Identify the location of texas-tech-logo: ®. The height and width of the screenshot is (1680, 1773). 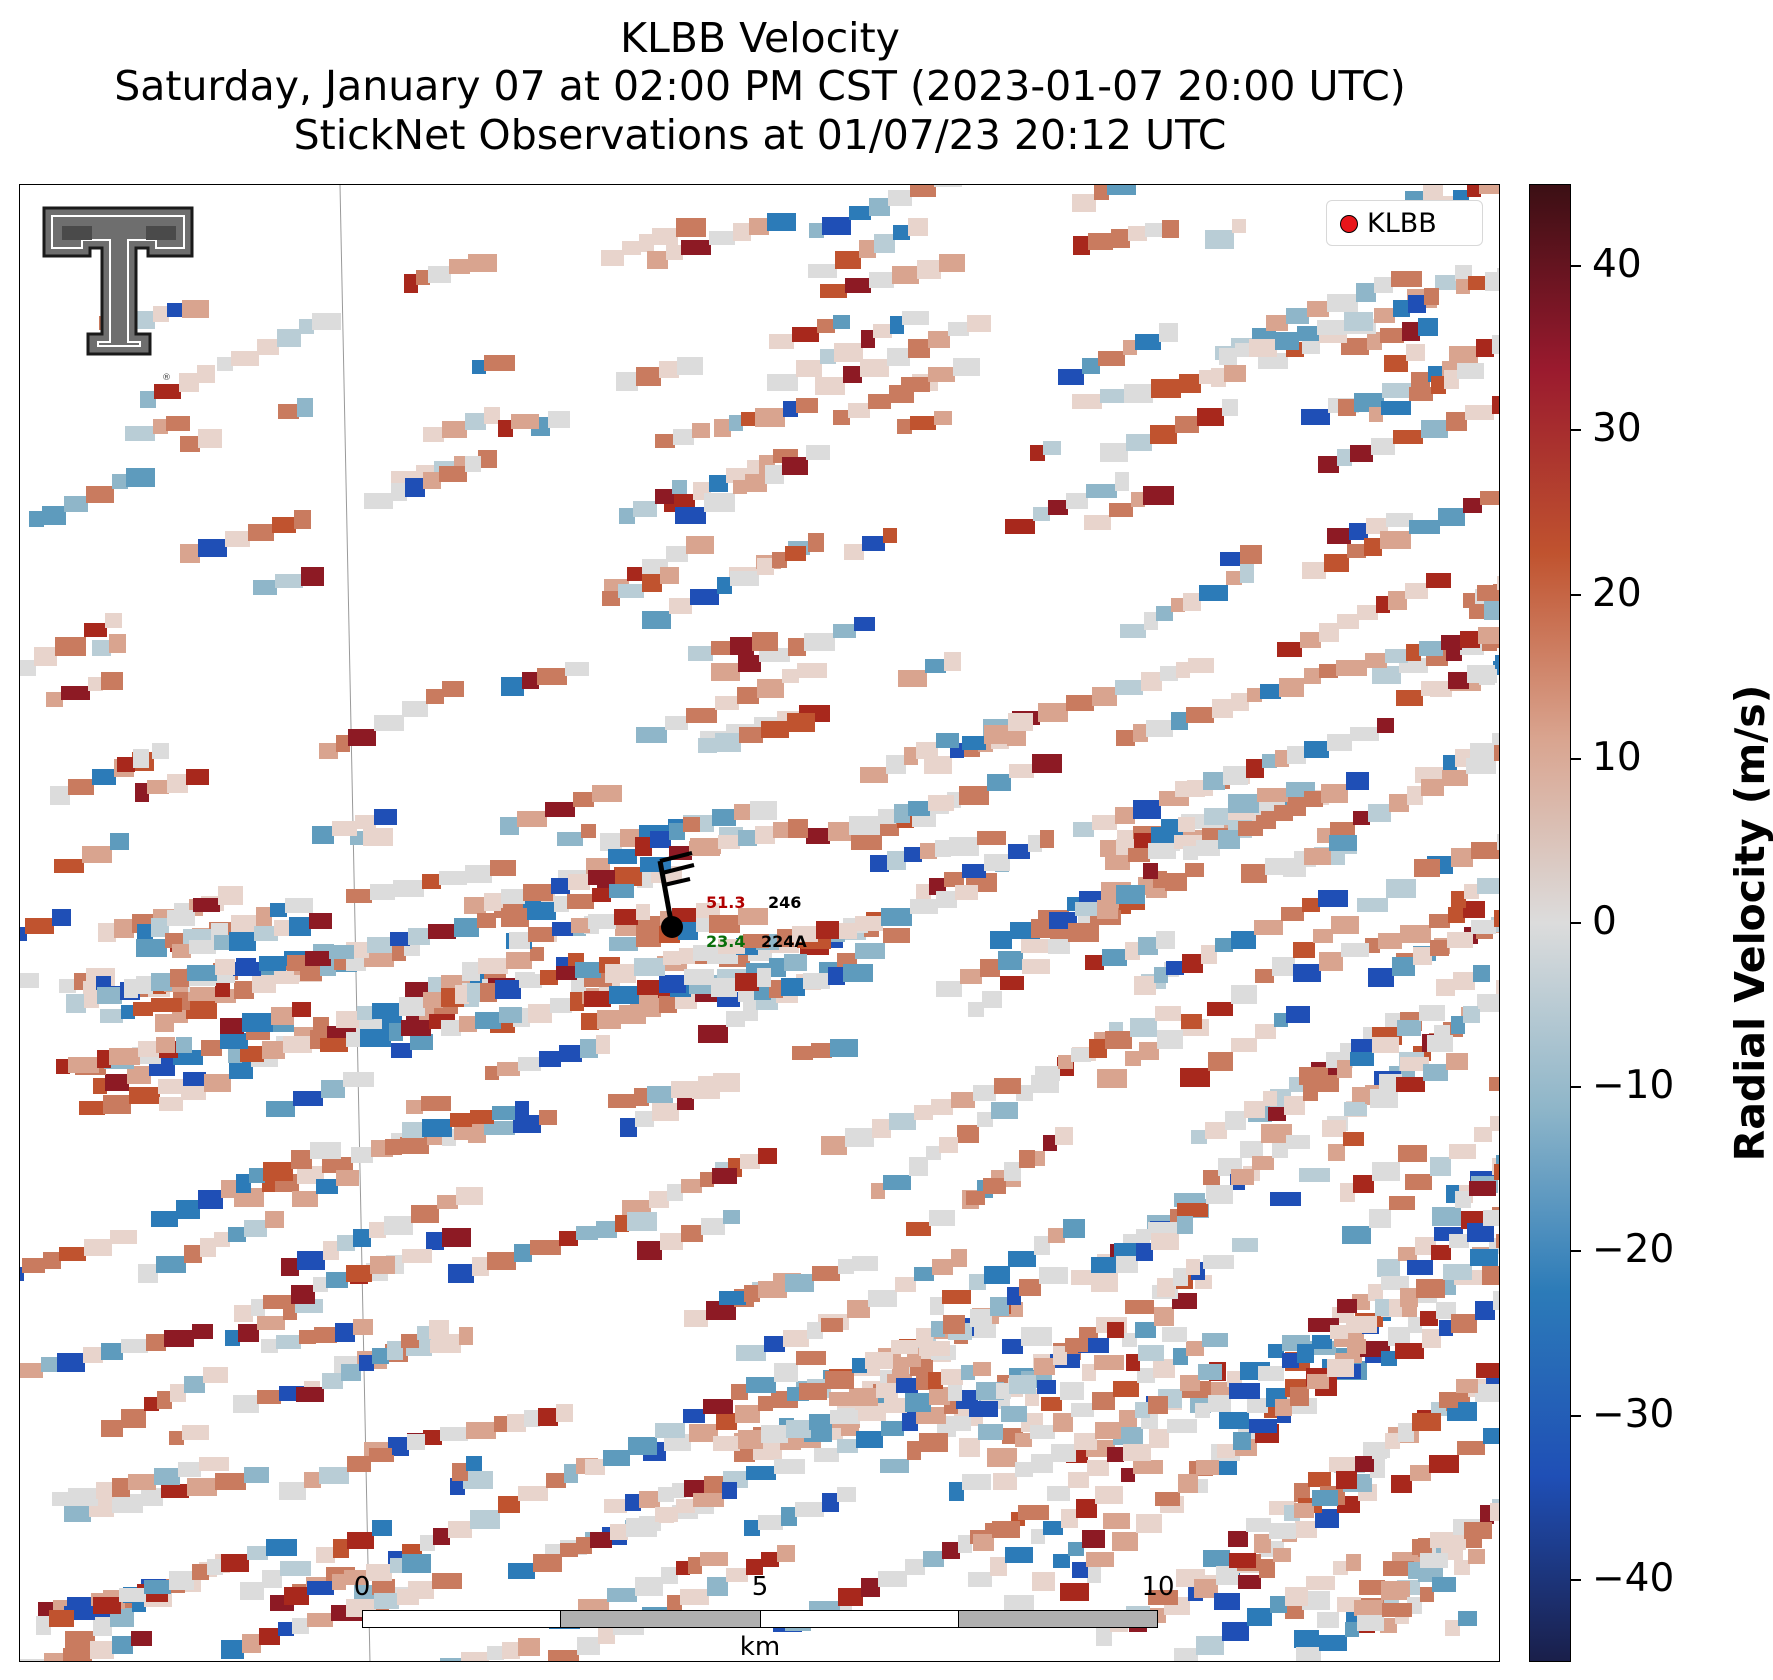
(120, 296).